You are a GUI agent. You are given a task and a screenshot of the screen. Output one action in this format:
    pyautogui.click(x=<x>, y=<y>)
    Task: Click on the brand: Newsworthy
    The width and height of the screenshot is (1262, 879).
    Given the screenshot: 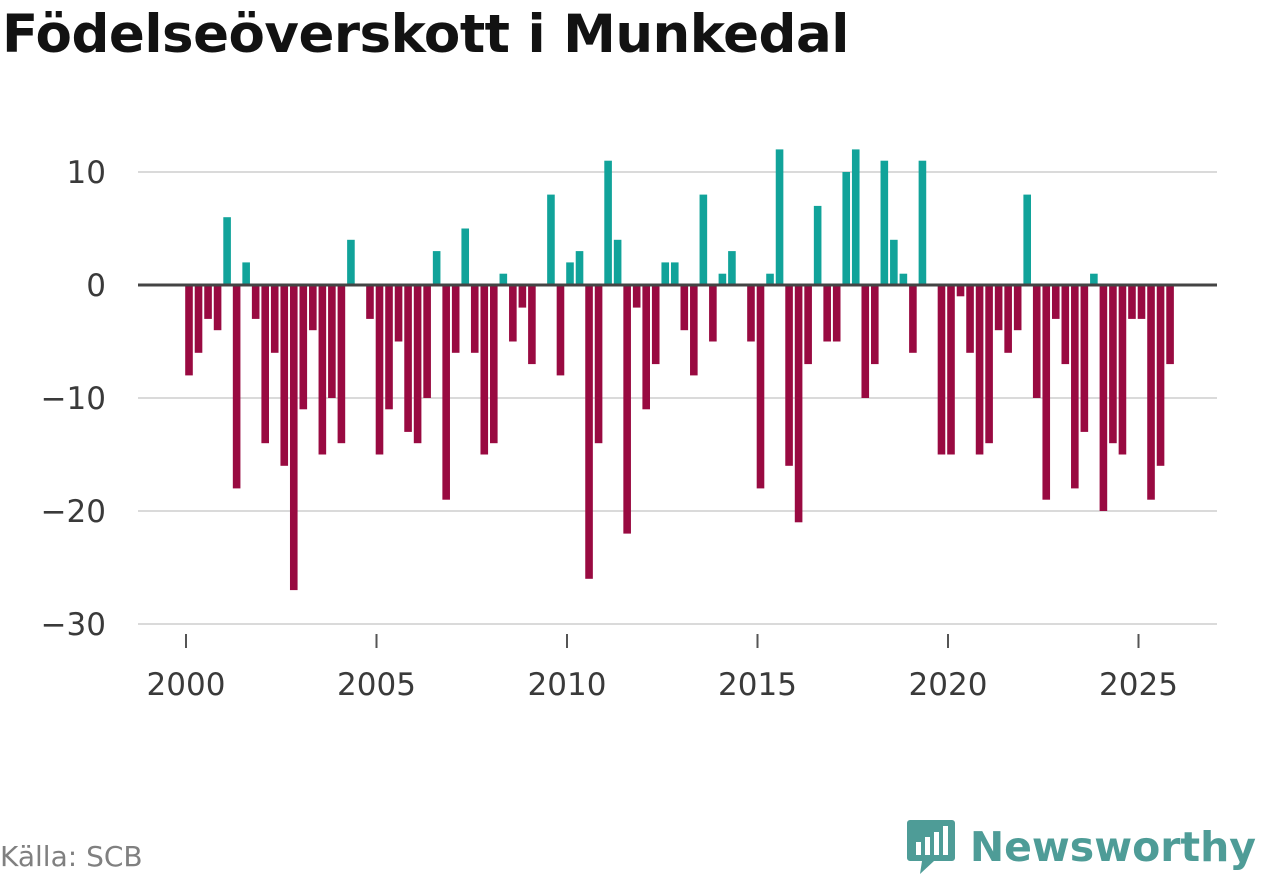 What is the action you would take?
    pyautogui.click(x=1081, y=847)
    